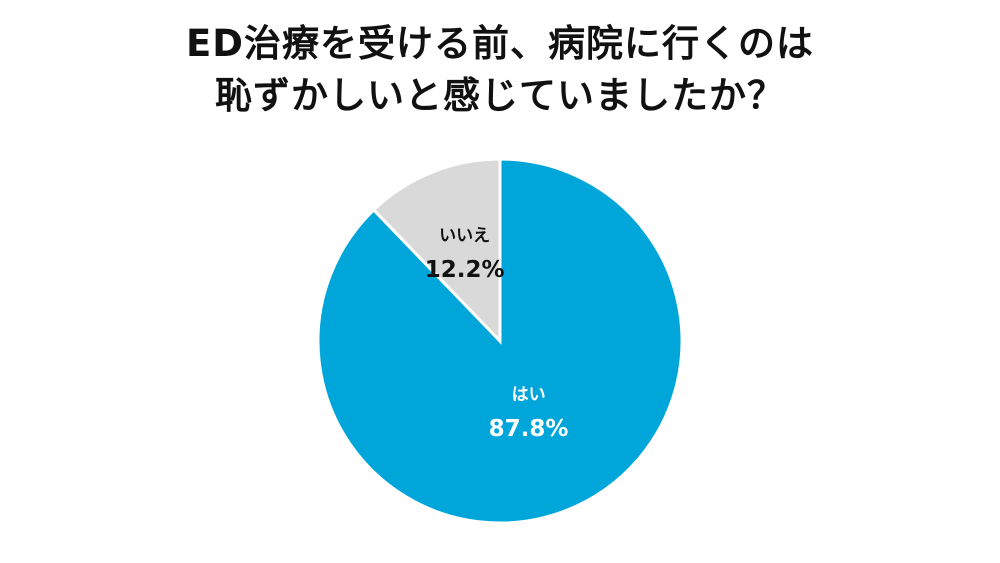 This screenshot has width=1000, height=563. What do you see at coordinates (529, 395) in the screenshot?
I see `slice-category-label-0: はい` at bounding box center [529, 395].